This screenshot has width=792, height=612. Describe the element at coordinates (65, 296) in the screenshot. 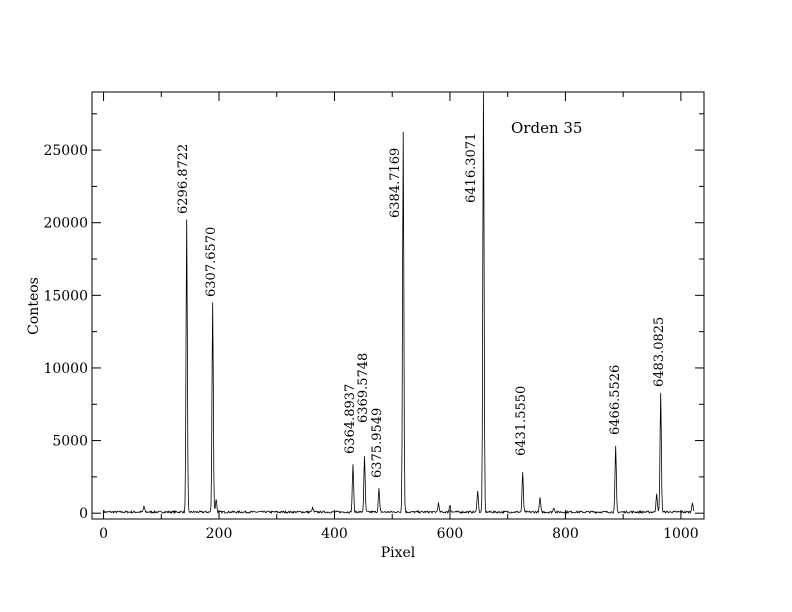

I see `y-tick-label: 15000` at that location.